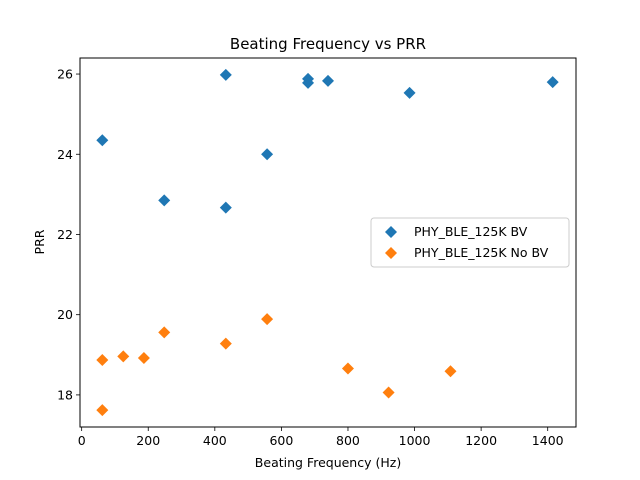 This screenshot has width=640, height=480. I want to click on chart-title: Beating Frequency vs PRR, so click(328, 44).